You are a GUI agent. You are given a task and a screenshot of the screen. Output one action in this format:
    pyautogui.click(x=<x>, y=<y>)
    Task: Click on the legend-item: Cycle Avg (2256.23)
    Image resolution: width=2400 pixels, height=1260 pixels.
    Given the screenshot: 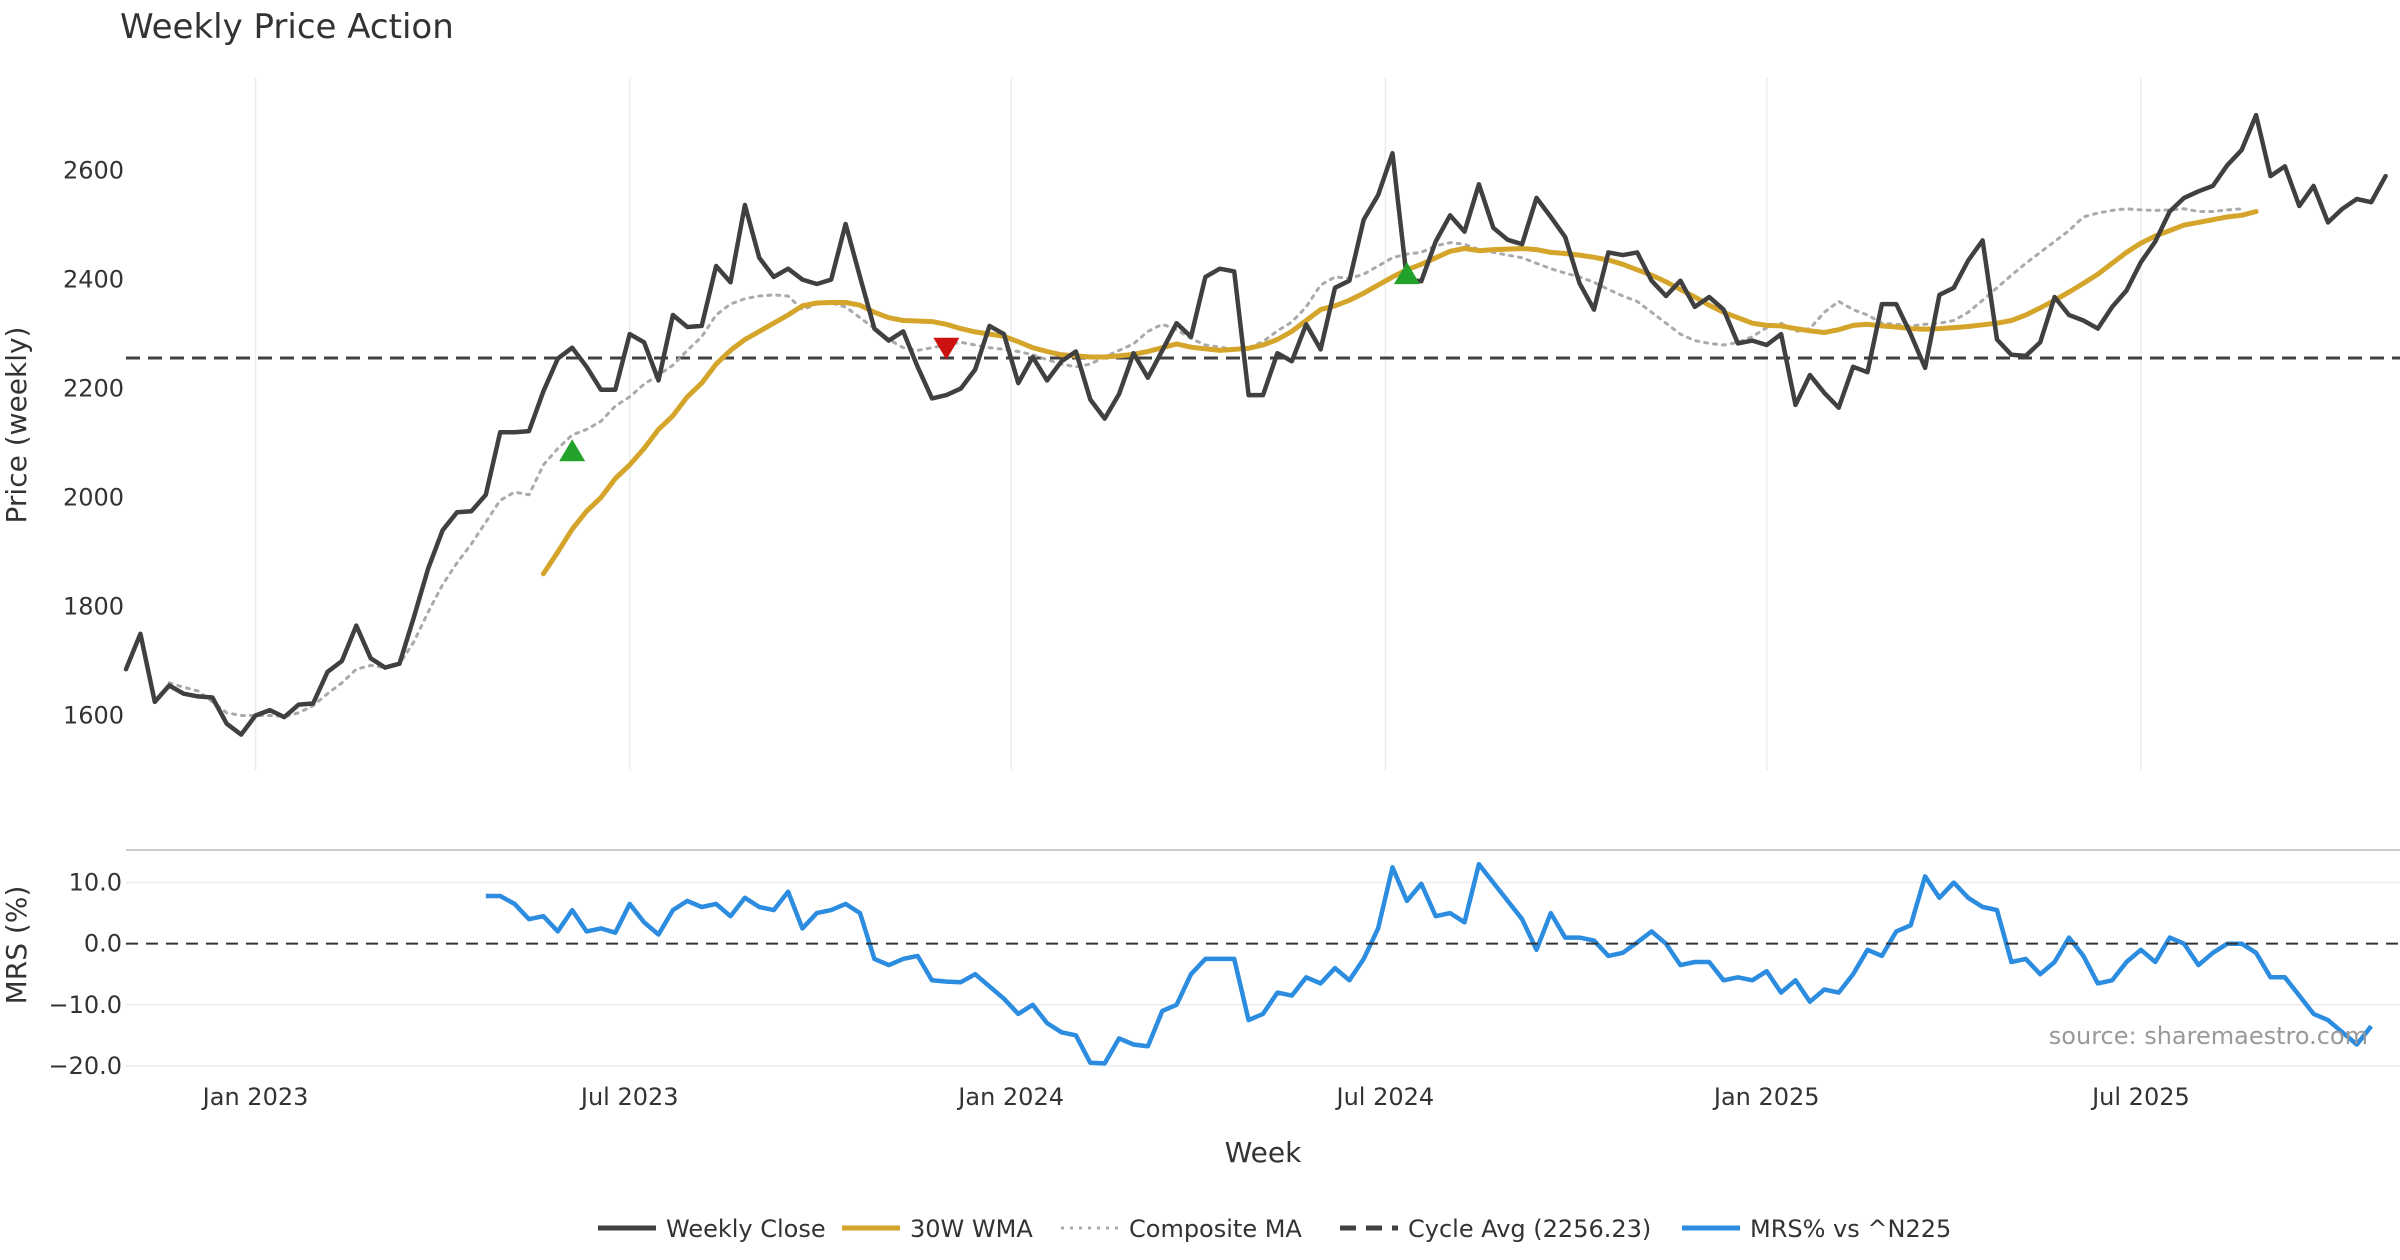 What is the action you would take?
    pyautogui.click(x=1495, y=1229)
    